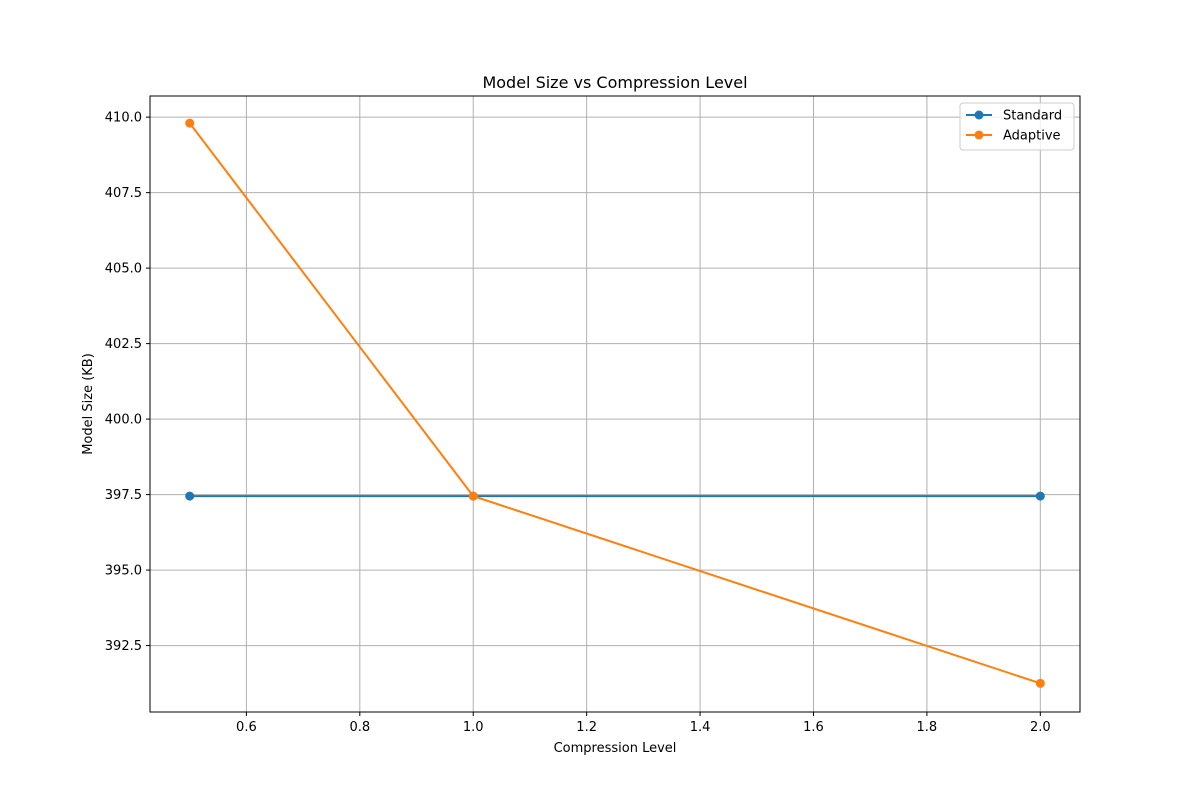 The width and height of the screenshot is (1200, 800). I want to click on y-tick-label: 400.0, so click(123, 420).